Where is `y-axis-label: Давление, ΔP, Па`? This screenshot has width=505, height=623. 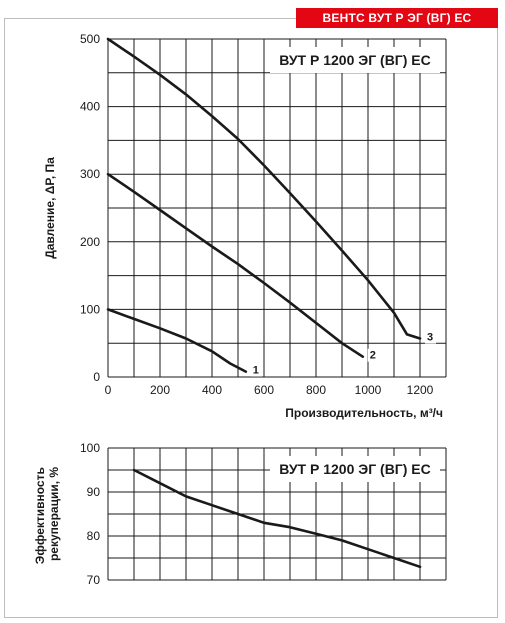 y-axis-label: Давление, ΔP, Па is located at coordinates (50, 208).